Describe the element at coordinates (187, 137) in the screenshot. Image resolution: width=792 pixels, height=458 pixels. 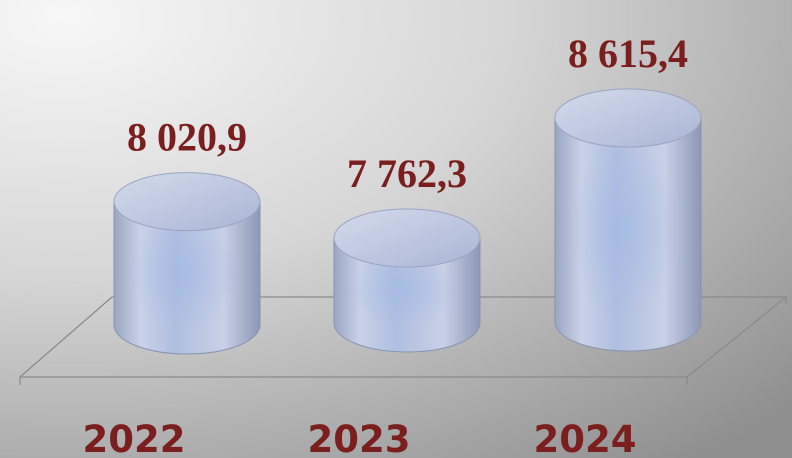
I see `value-label-2022: 8 020,9` at that location.